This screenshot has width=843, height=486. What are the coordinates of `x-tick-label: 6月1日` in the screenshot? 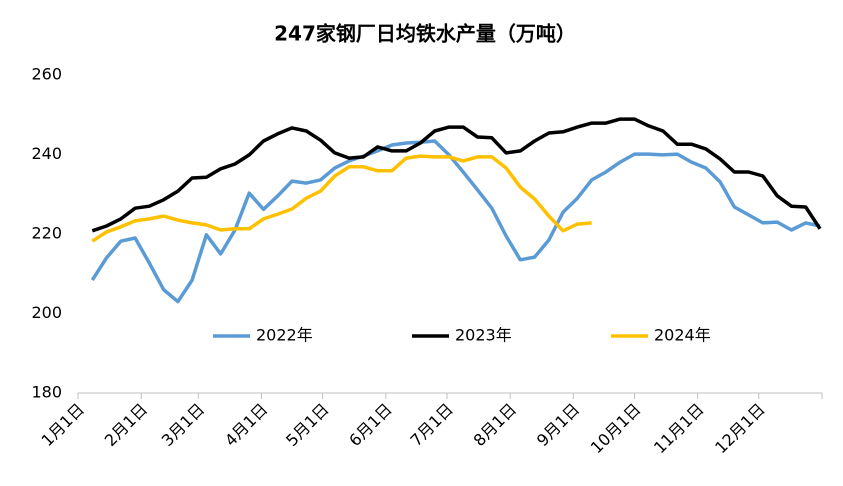 It's located at (370, 425).